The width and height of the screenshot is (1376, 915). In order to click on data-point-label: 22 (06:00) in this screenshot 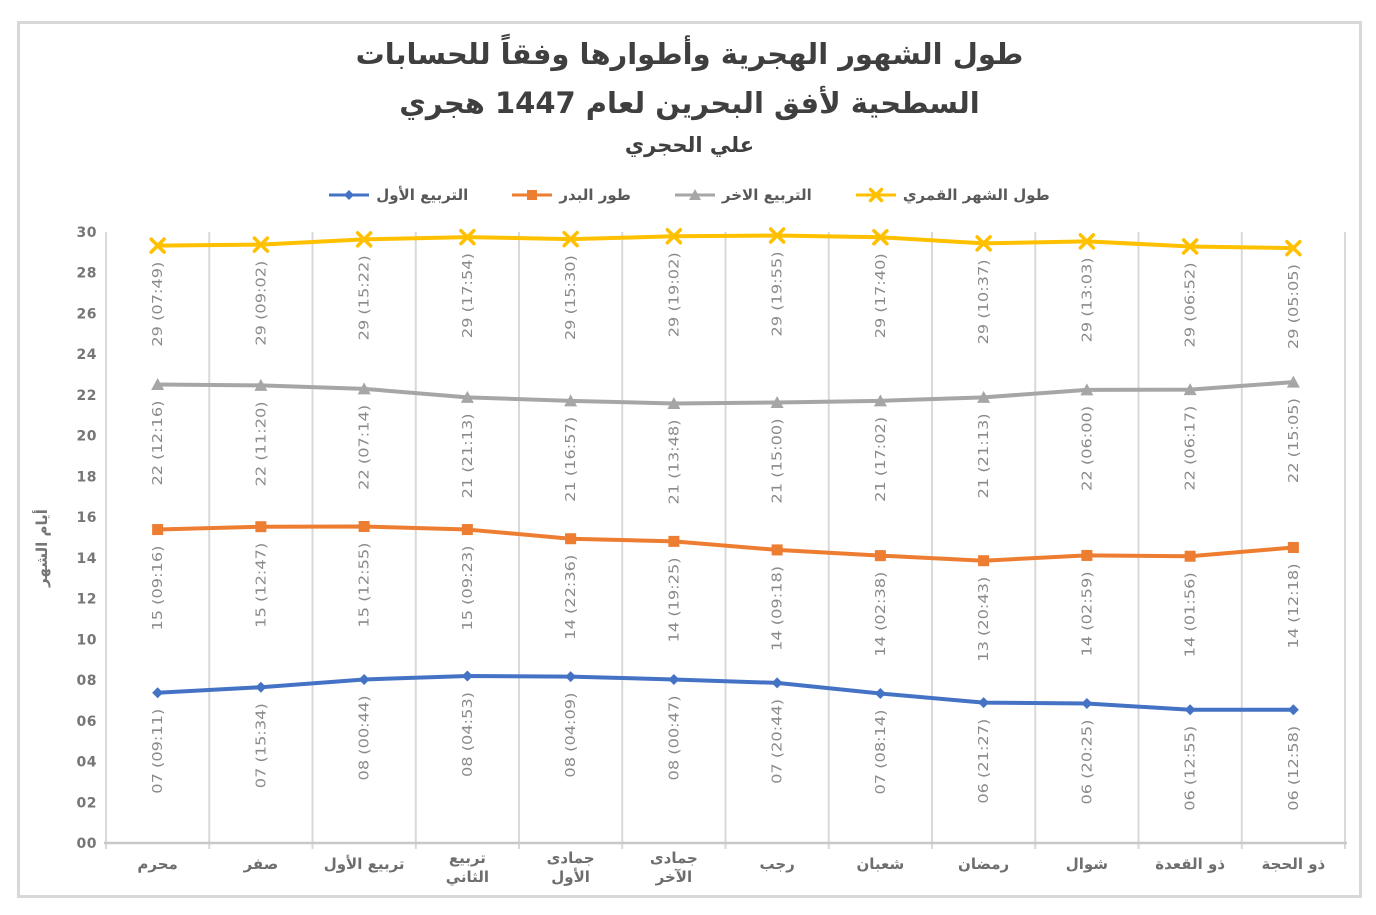, I will do `click(1087, 448)`.